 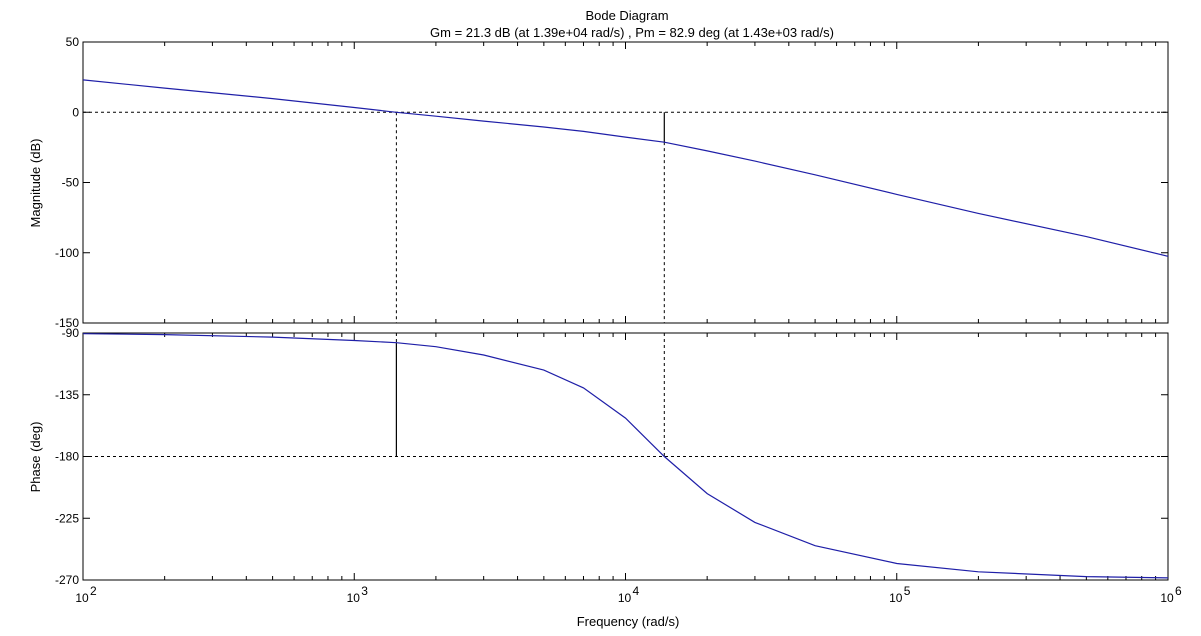 What do you see at coordinates (628, 621) in the screenshot?
I see `x-axis-label: Frequency (rad/s)` at bounding box center [628, 621].